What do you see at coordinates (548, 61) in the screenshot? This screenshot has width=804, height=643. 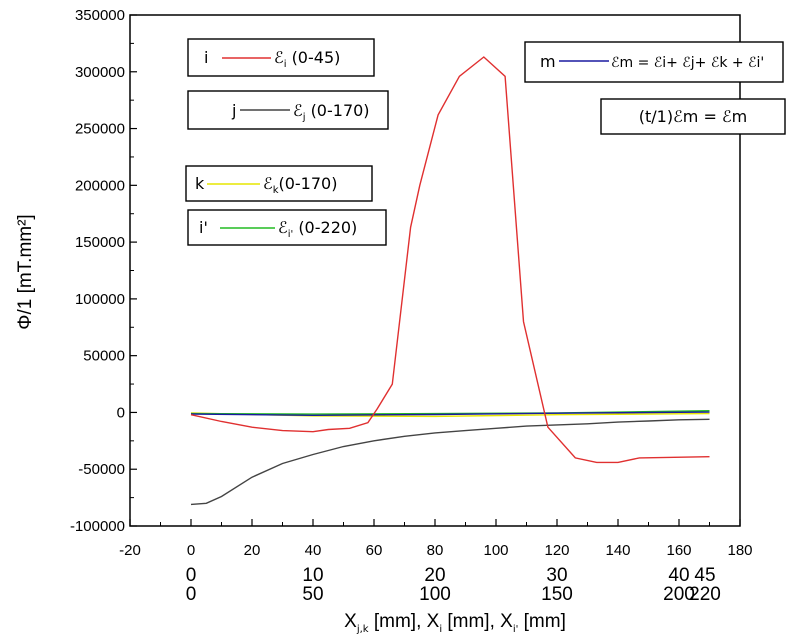 I see `svg-text: m` at bounding box center [548, 61].